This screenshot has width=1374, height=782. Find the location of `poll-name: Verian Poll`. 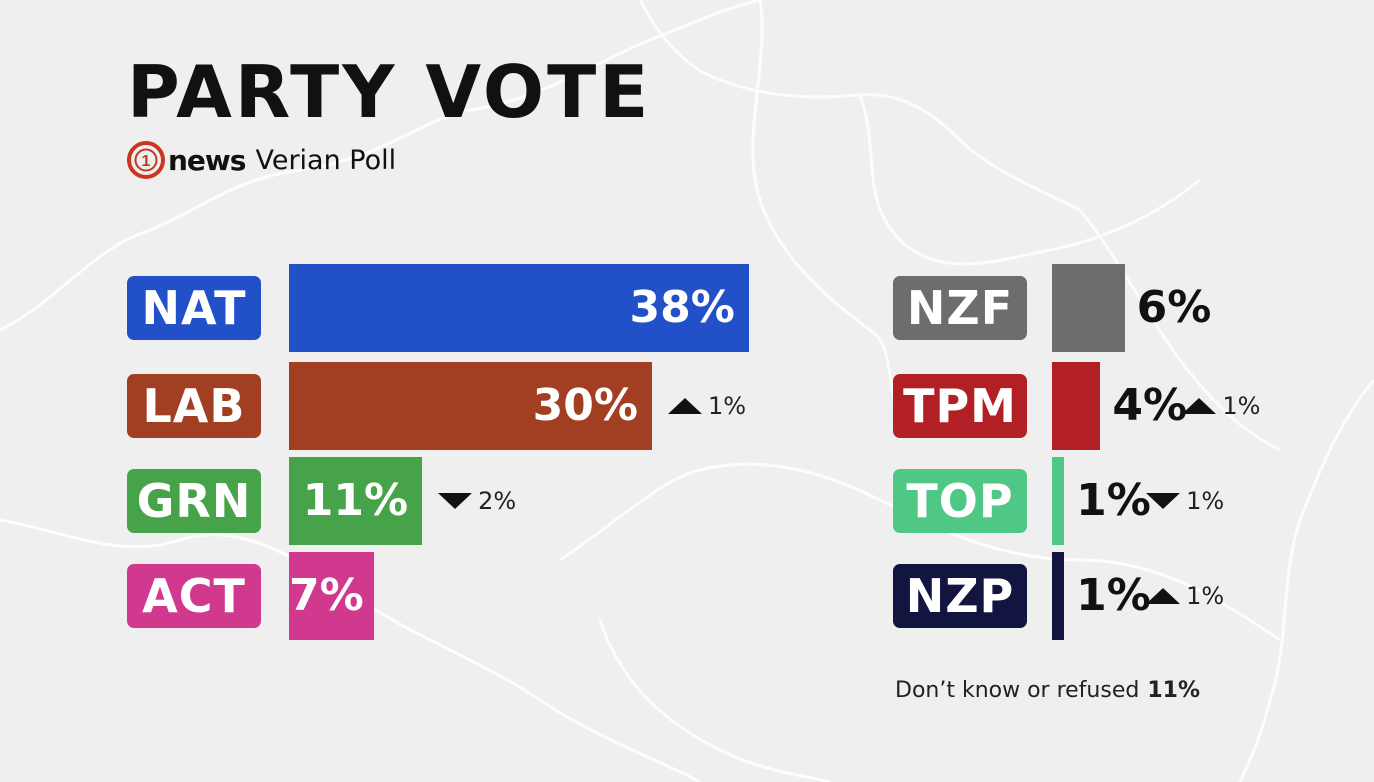

poll-name: Verian Poll is located at coordinates (326, 160).